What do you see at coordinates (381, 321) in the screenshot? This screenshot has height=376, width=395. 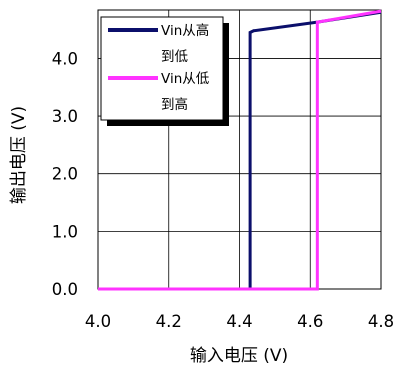 I see `x-tick-label: 4.8` at bounding box center [381, 321].